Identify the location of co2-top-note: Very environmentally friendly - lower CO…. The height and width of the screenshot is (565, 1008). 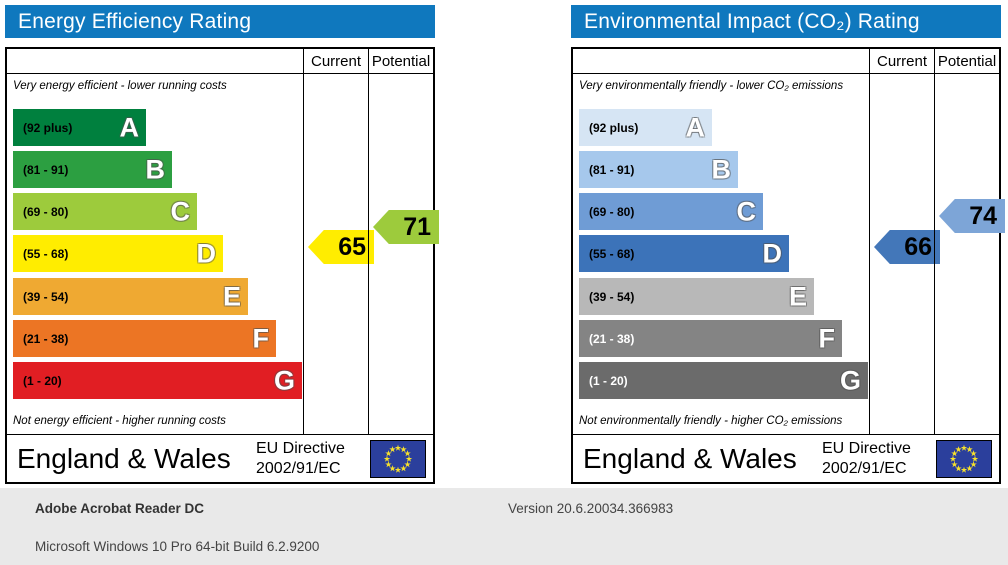
(711, 86).